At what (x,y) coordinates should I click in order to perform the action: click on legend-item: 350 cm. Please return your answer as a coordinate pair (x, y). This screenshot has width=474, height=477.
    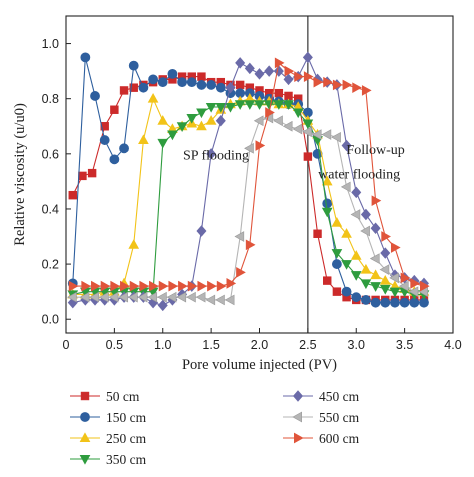
    Looking at the image, I should click on (108, 459).